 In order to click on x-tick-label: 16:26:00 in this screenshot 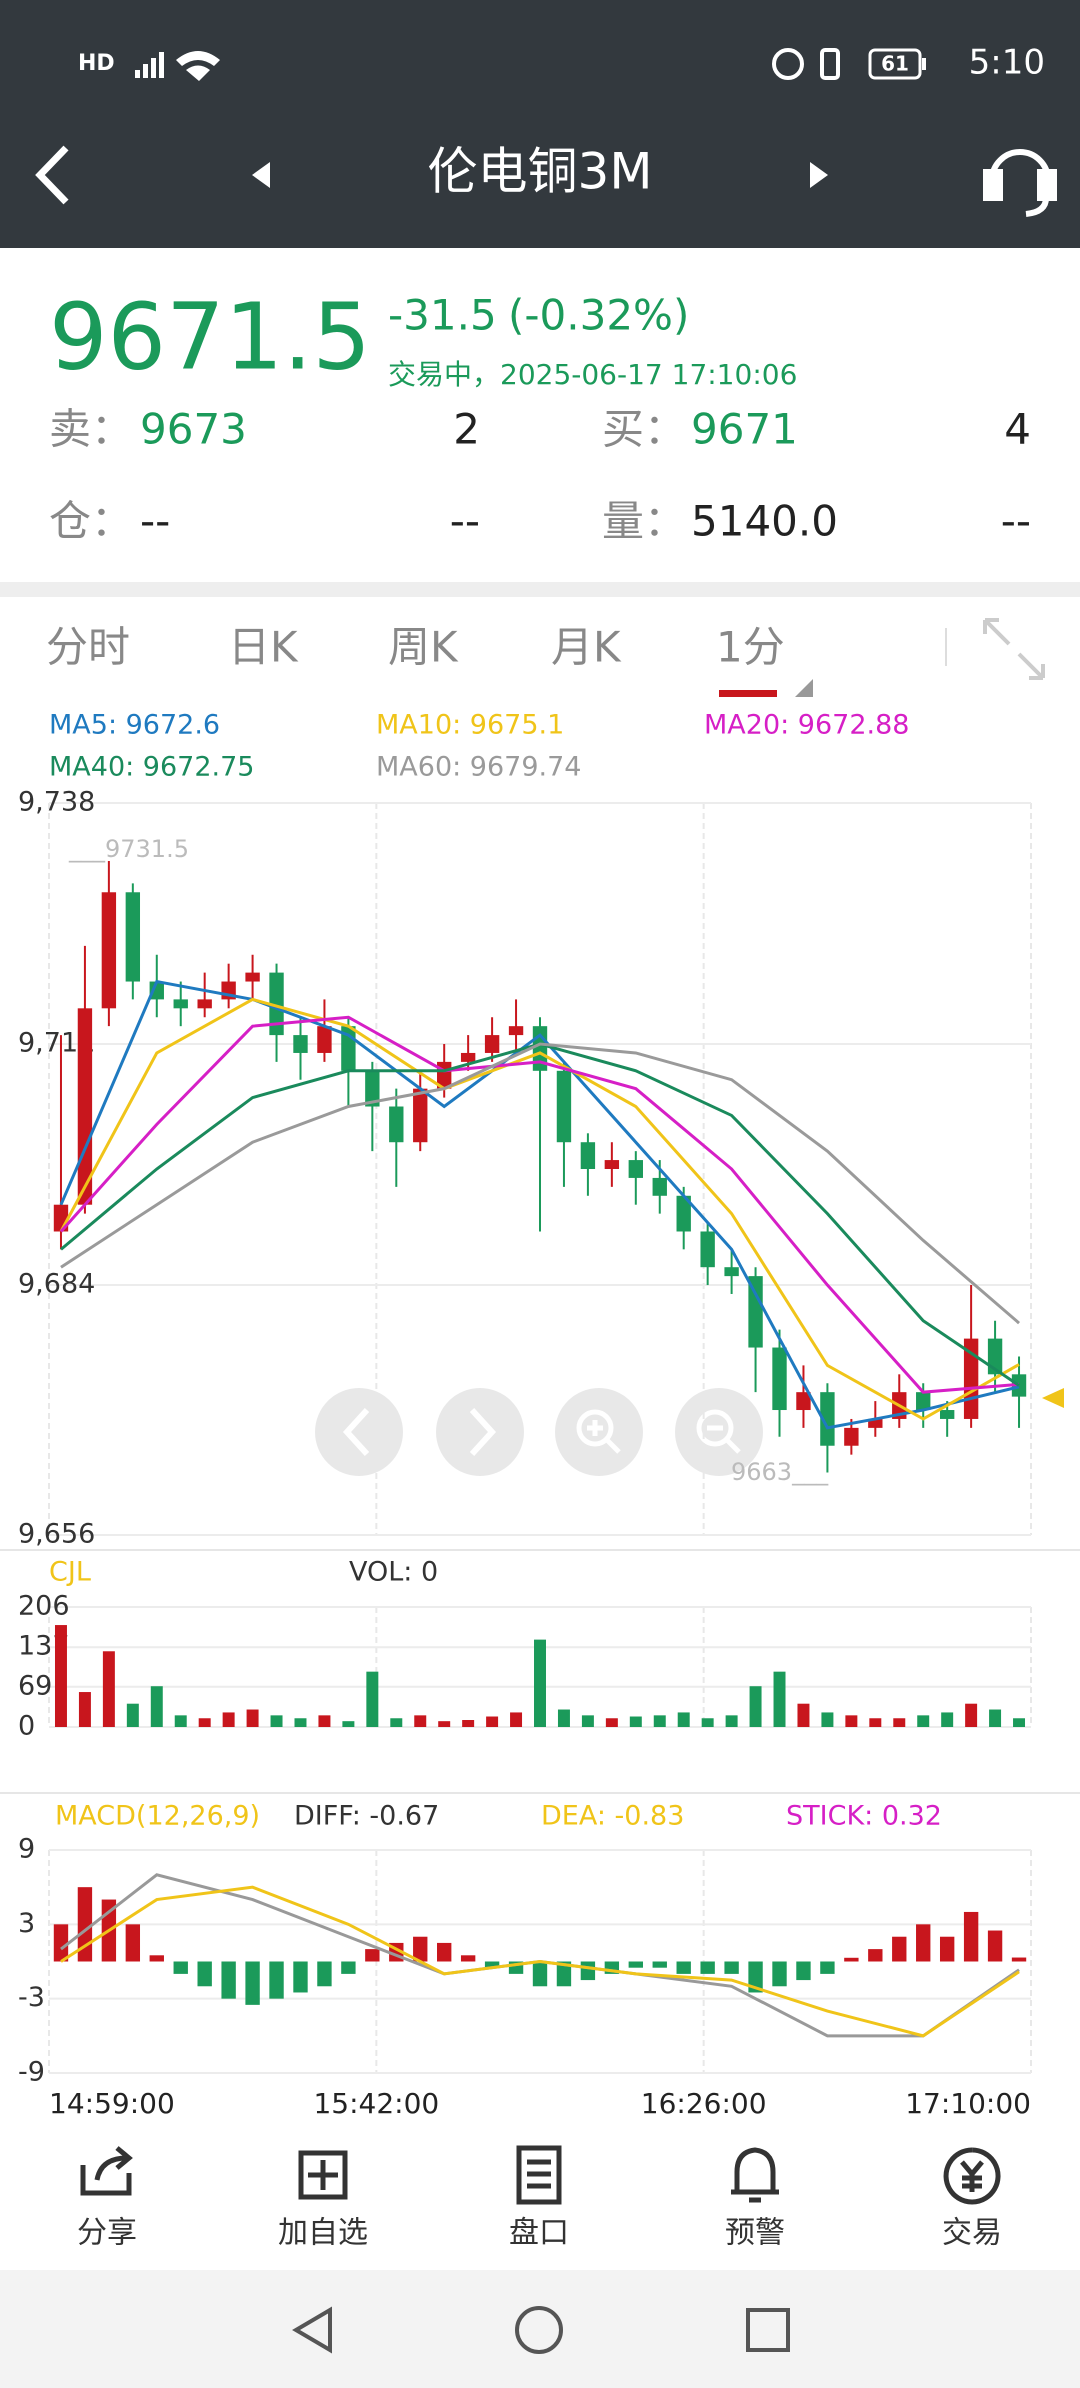, I will do `click(704, 2103)`.